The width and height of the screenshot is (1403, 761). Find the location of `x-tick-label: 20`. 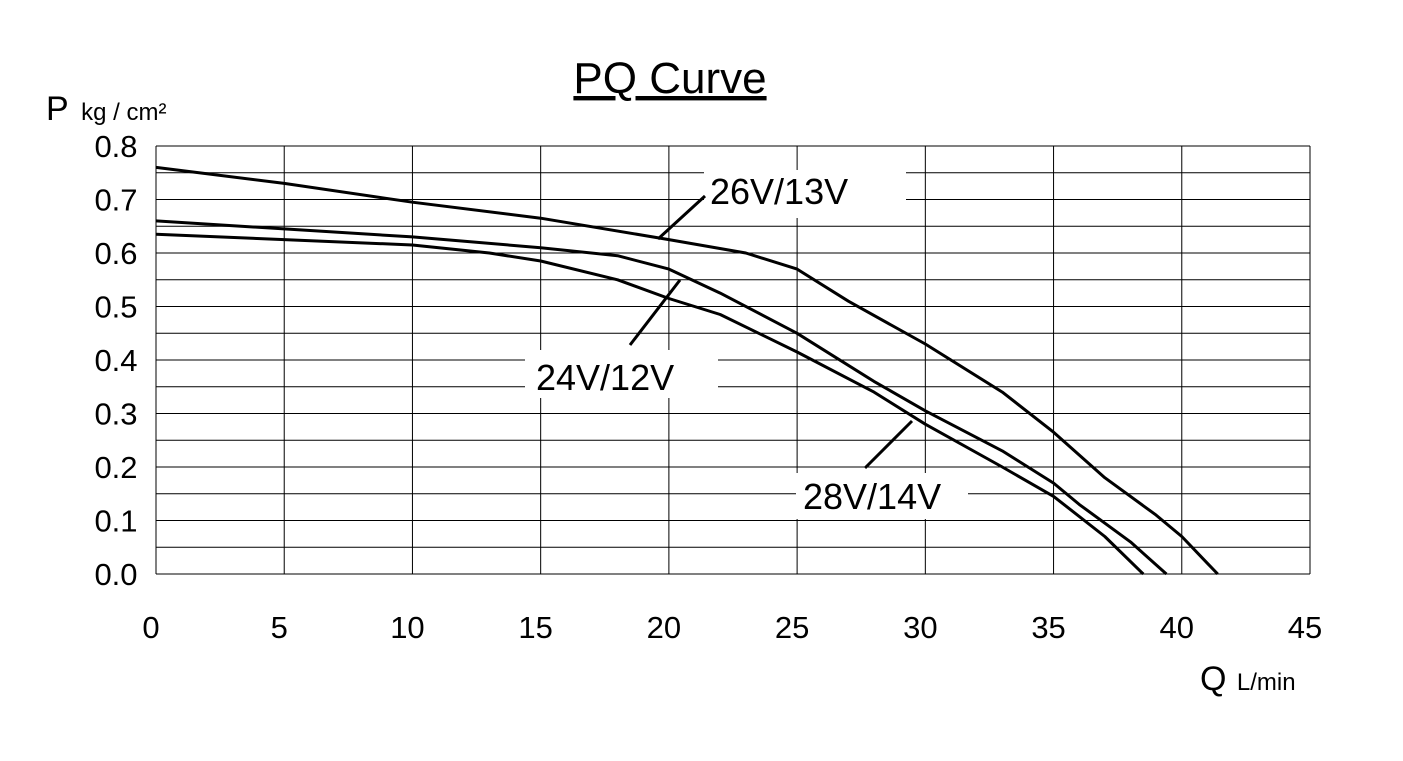

x-tick-label: 20 is located at coordinates (664, 627).